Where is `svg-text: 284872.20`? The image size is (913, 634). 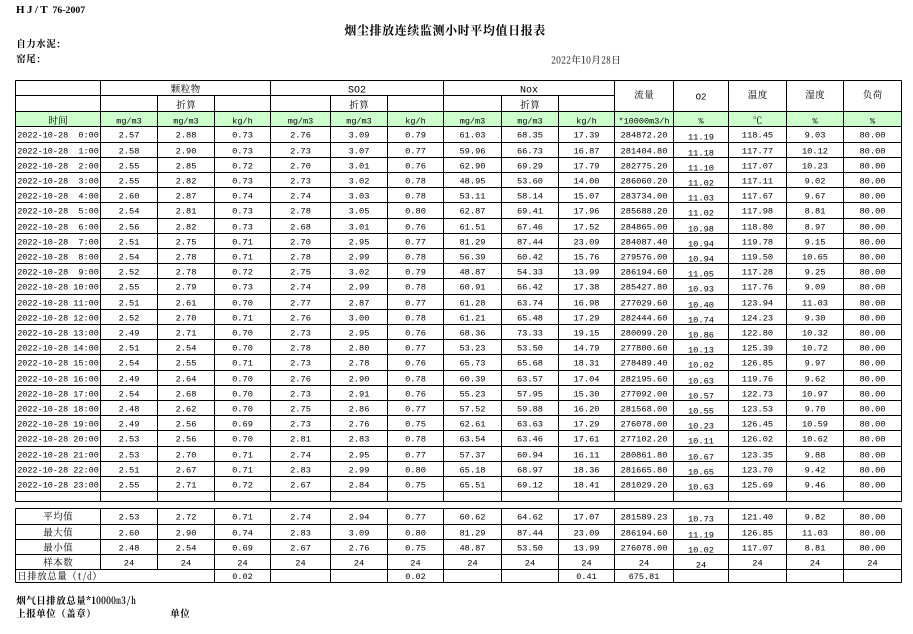
svg-text: 284872.20 is located at coordinates (644, 135).